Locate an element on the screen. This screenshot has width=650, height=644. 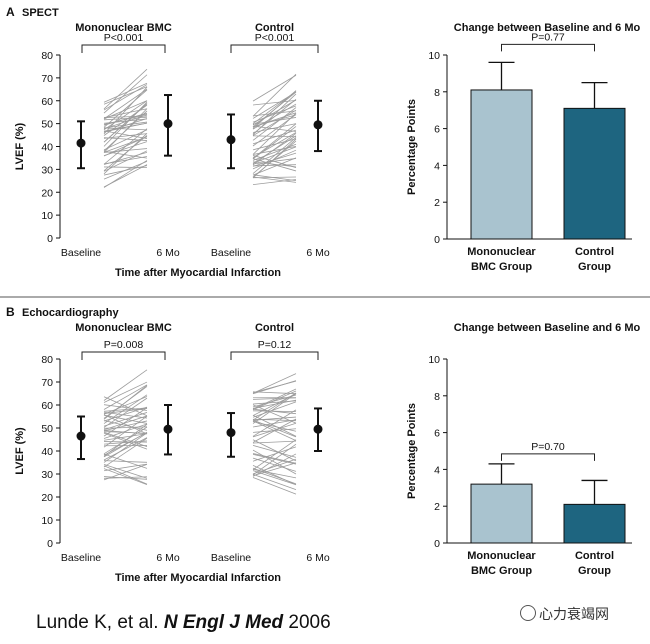
y-tick-label: 80 is located at coordinates (47, 56).